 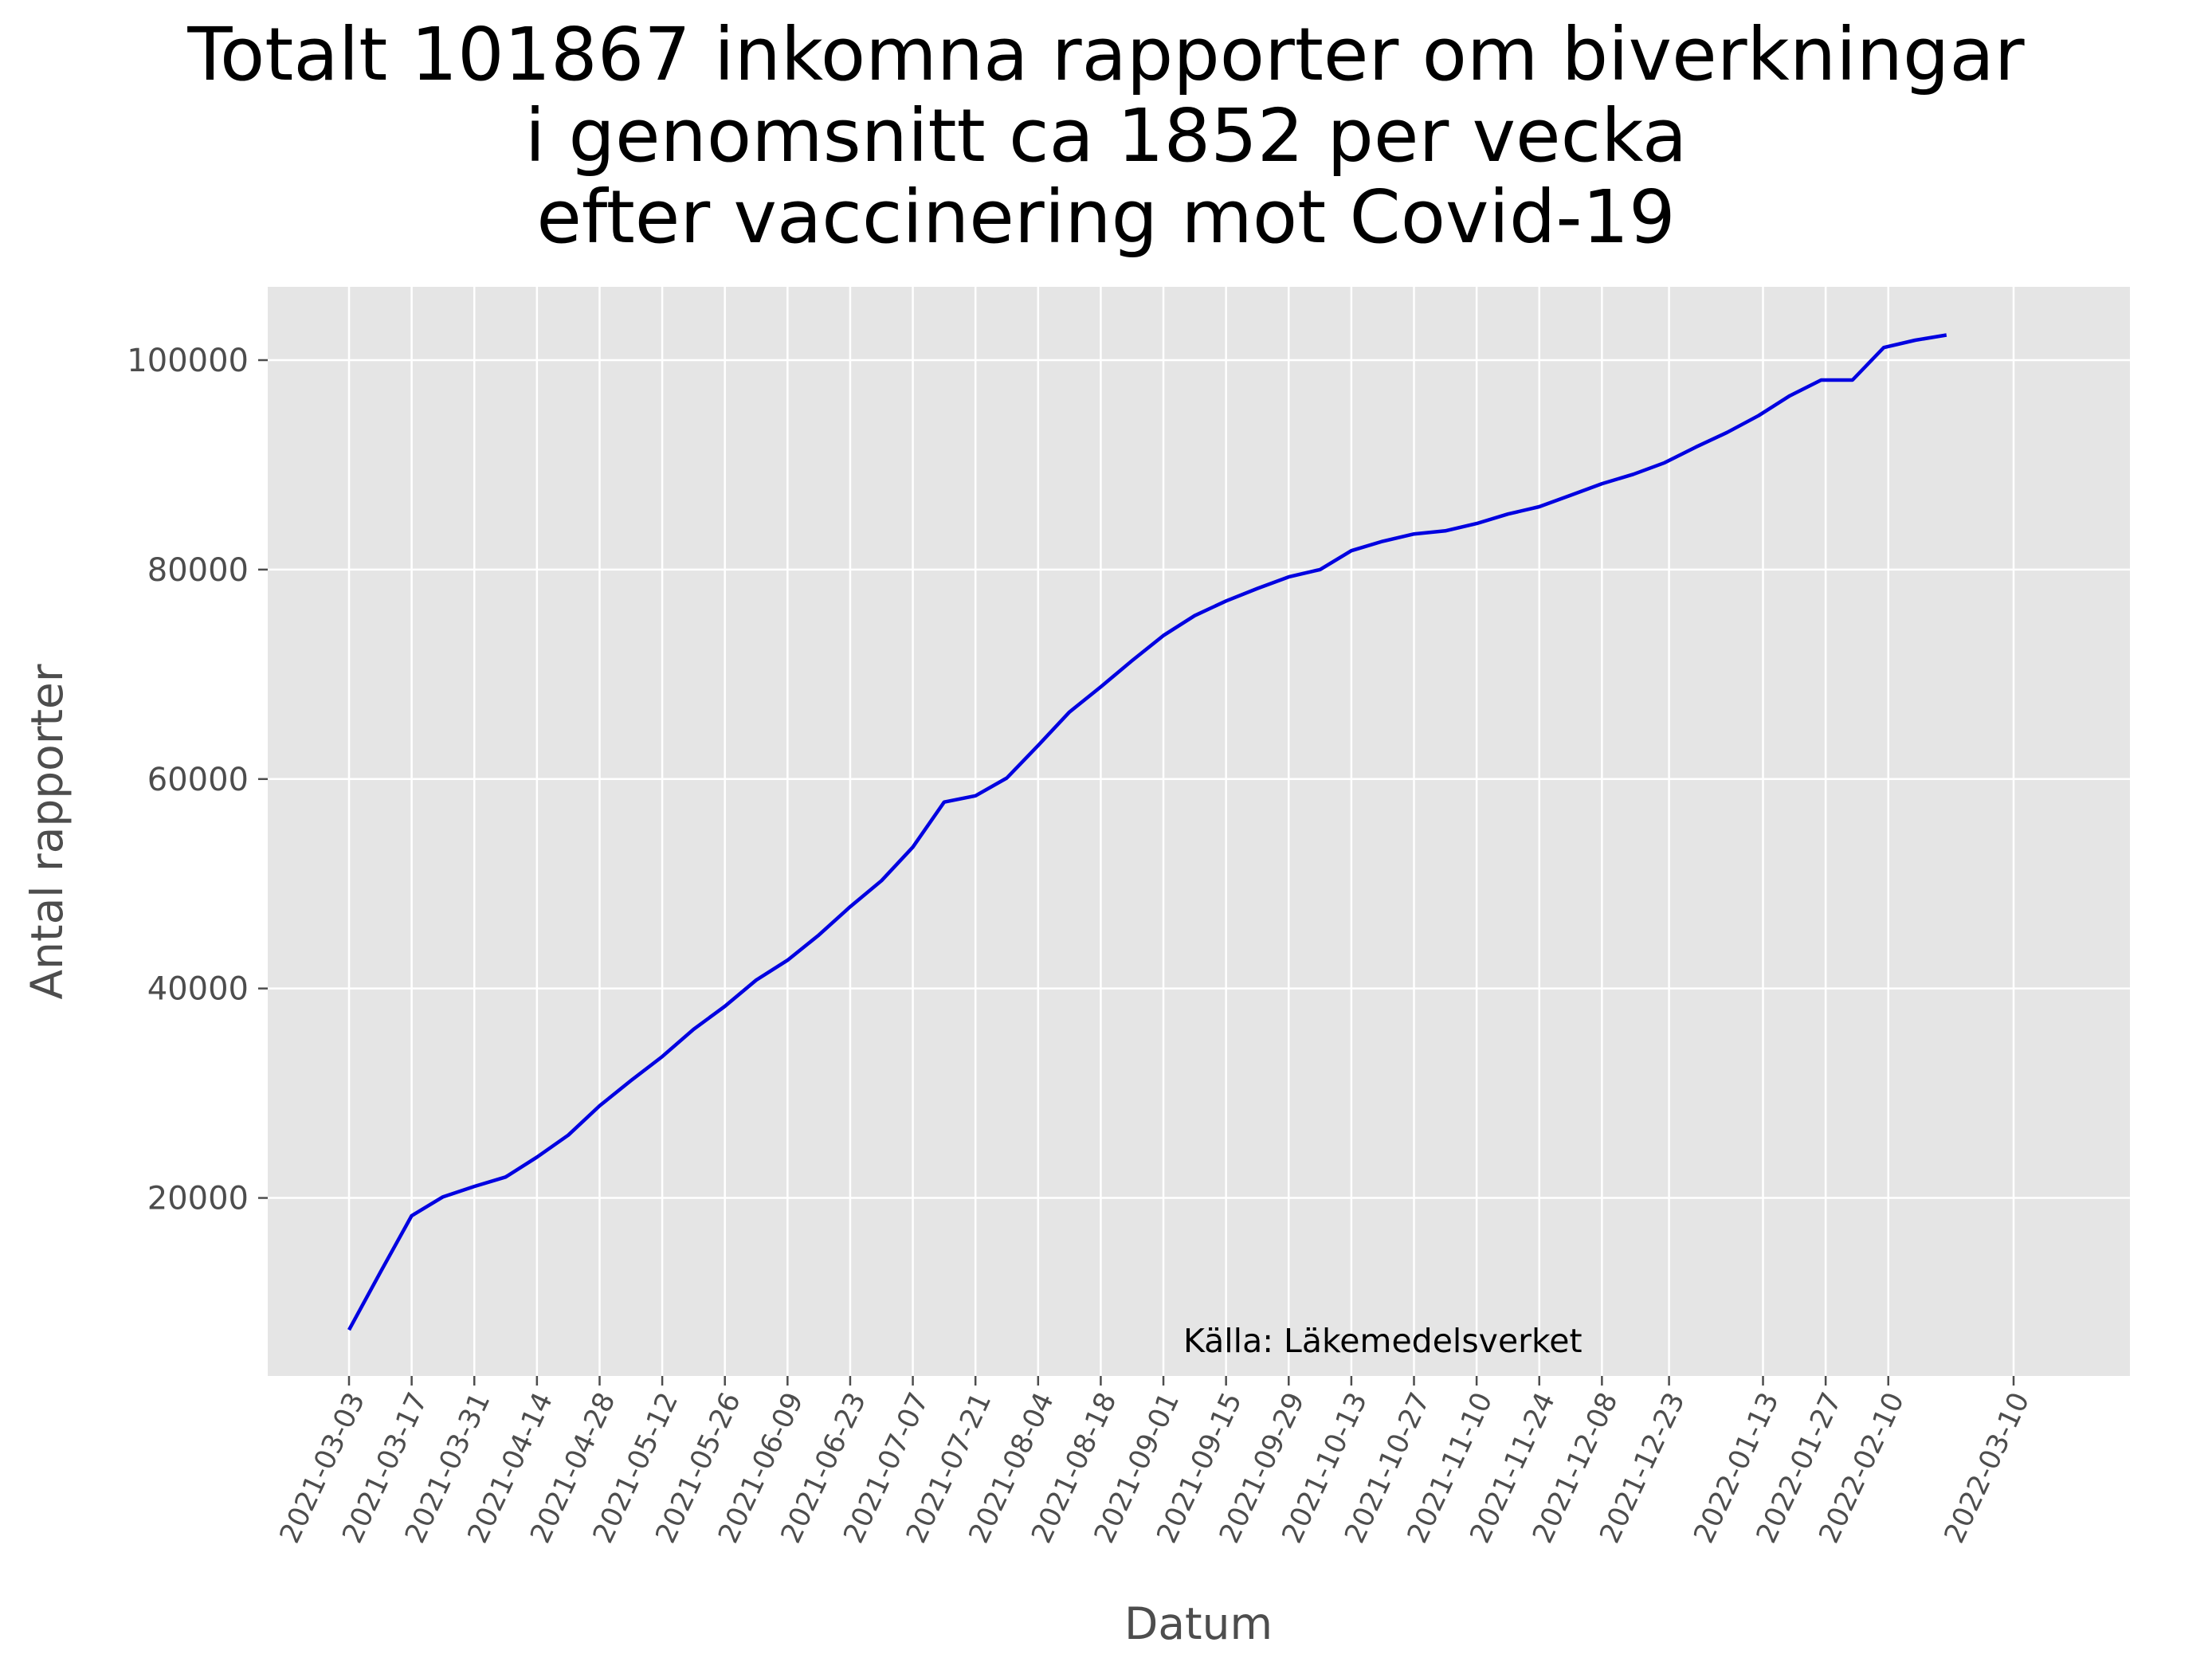 I want to click on y-tick-label: 60000, so click(x=198, y=780).